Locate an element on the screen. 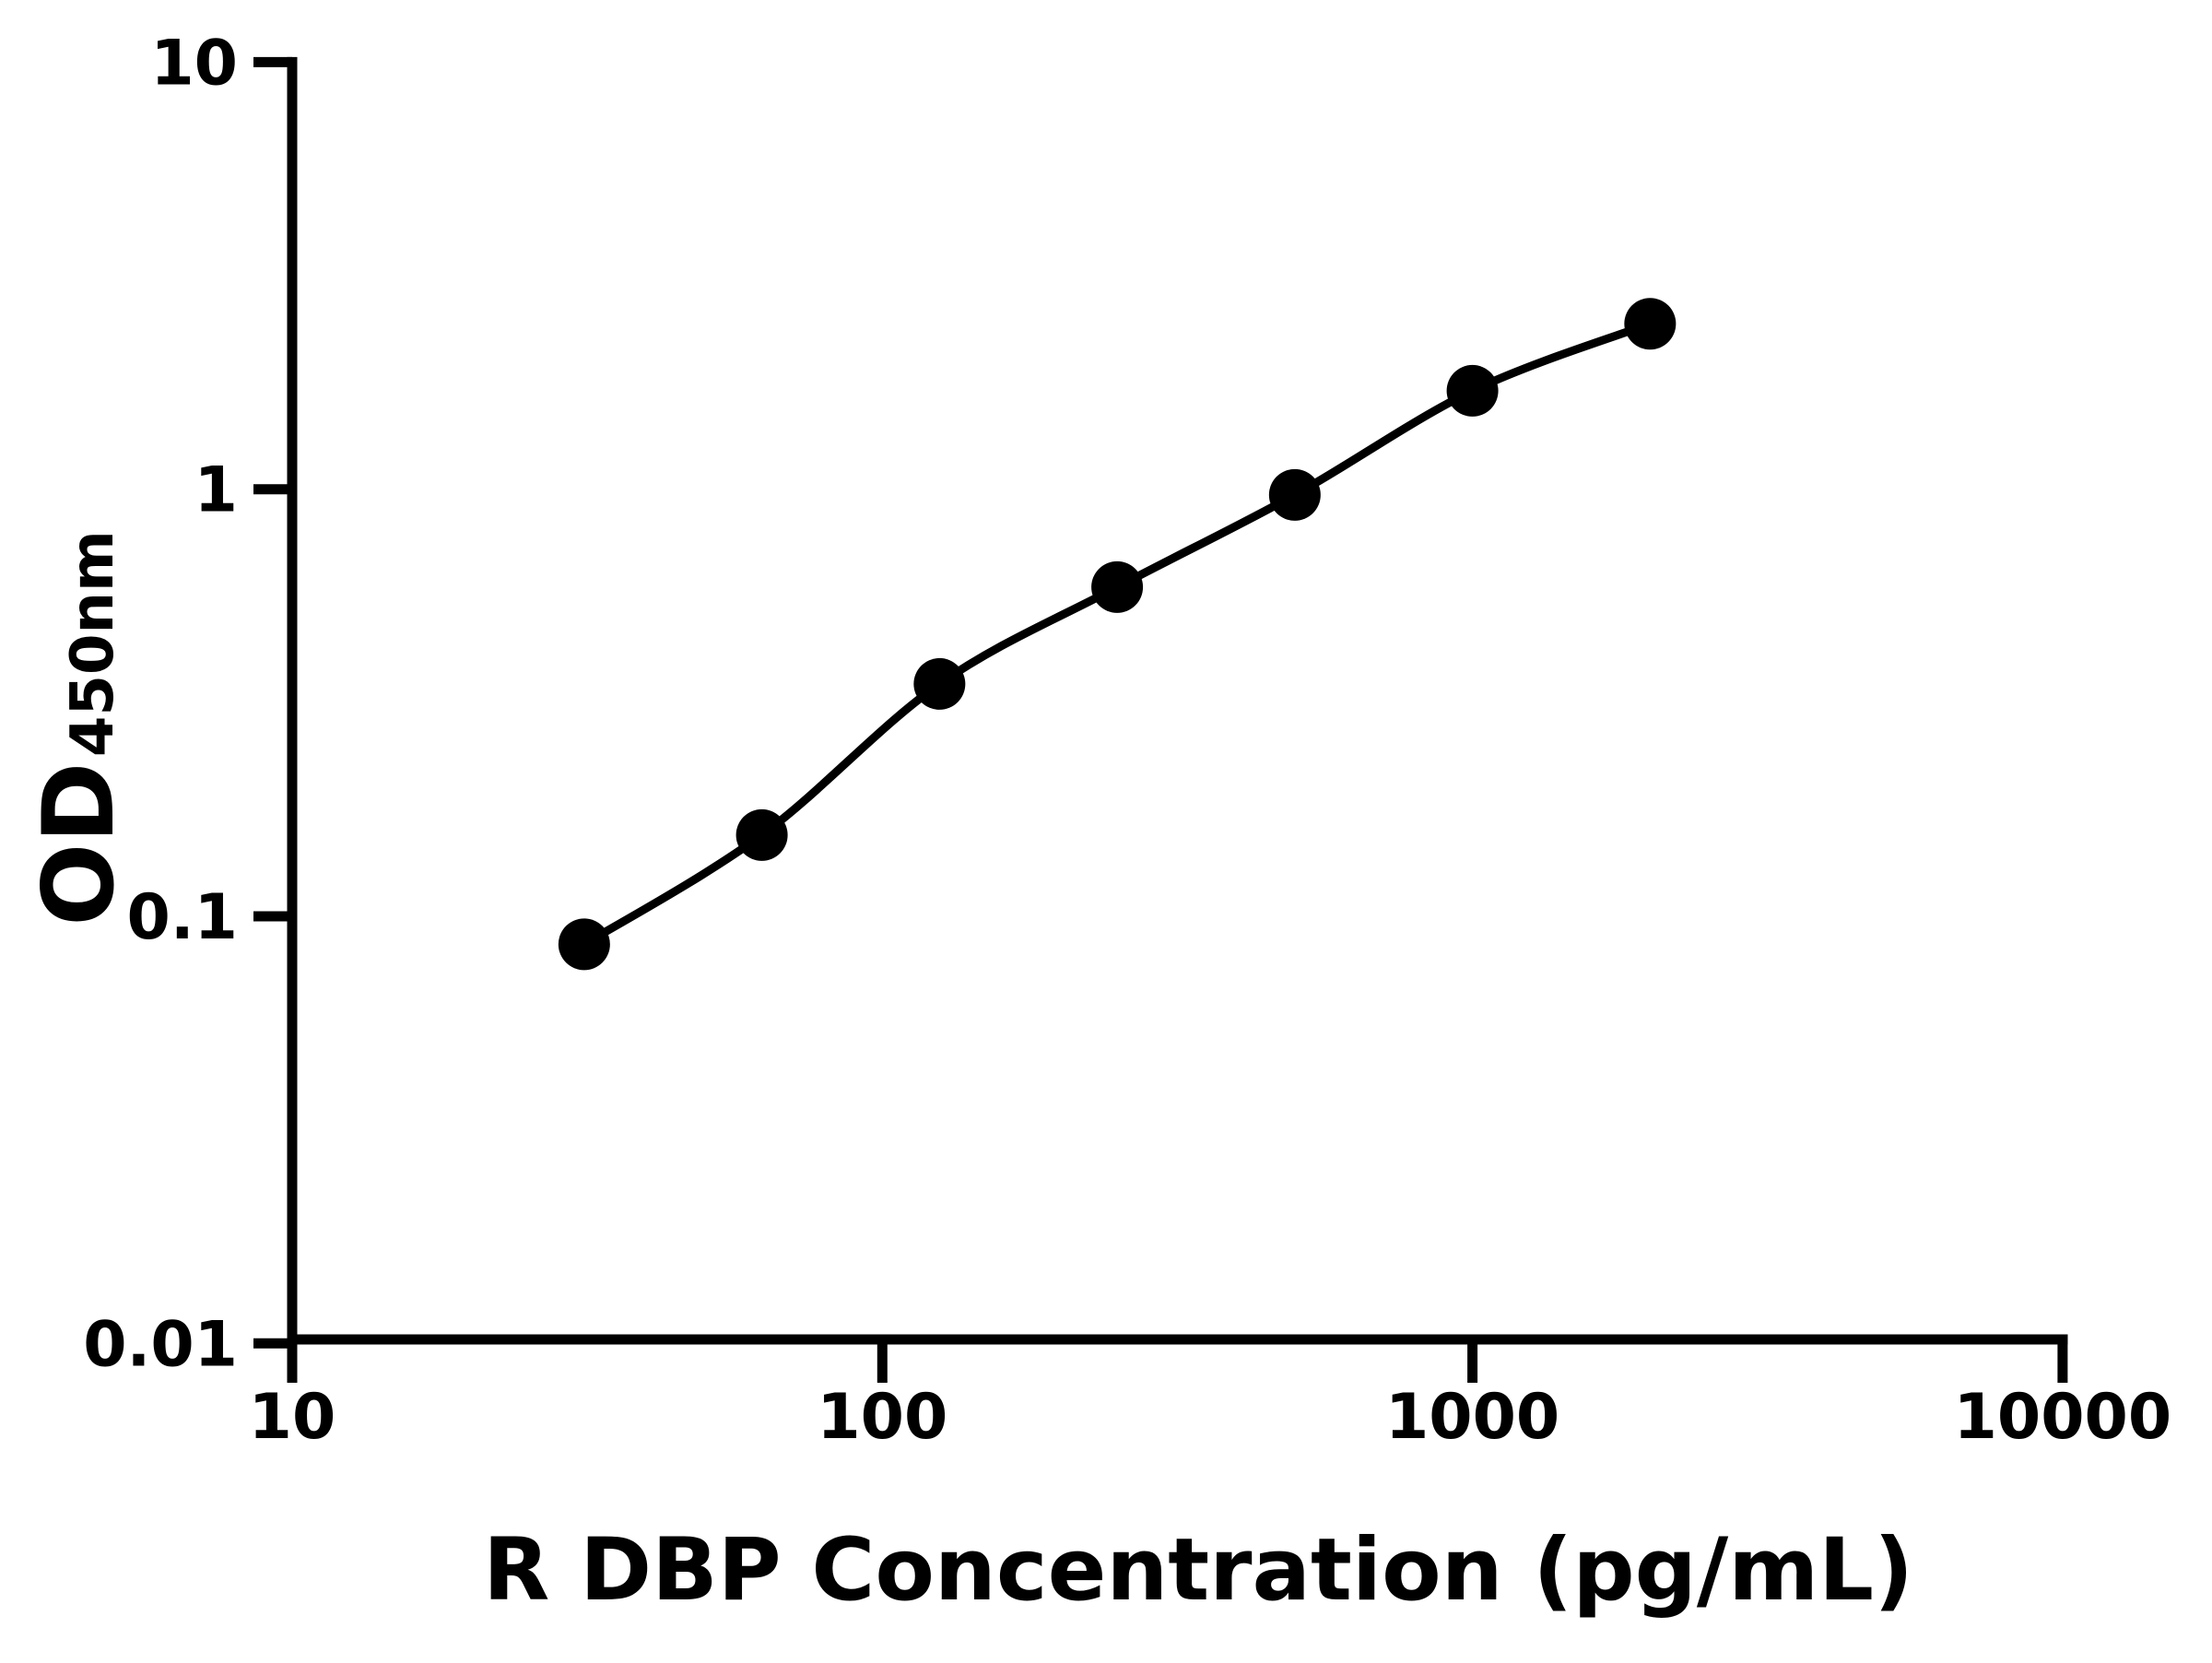 This screenshot has width=2212, height=1663. y-axis-title-main: OD is located at coordinates (78, 844).